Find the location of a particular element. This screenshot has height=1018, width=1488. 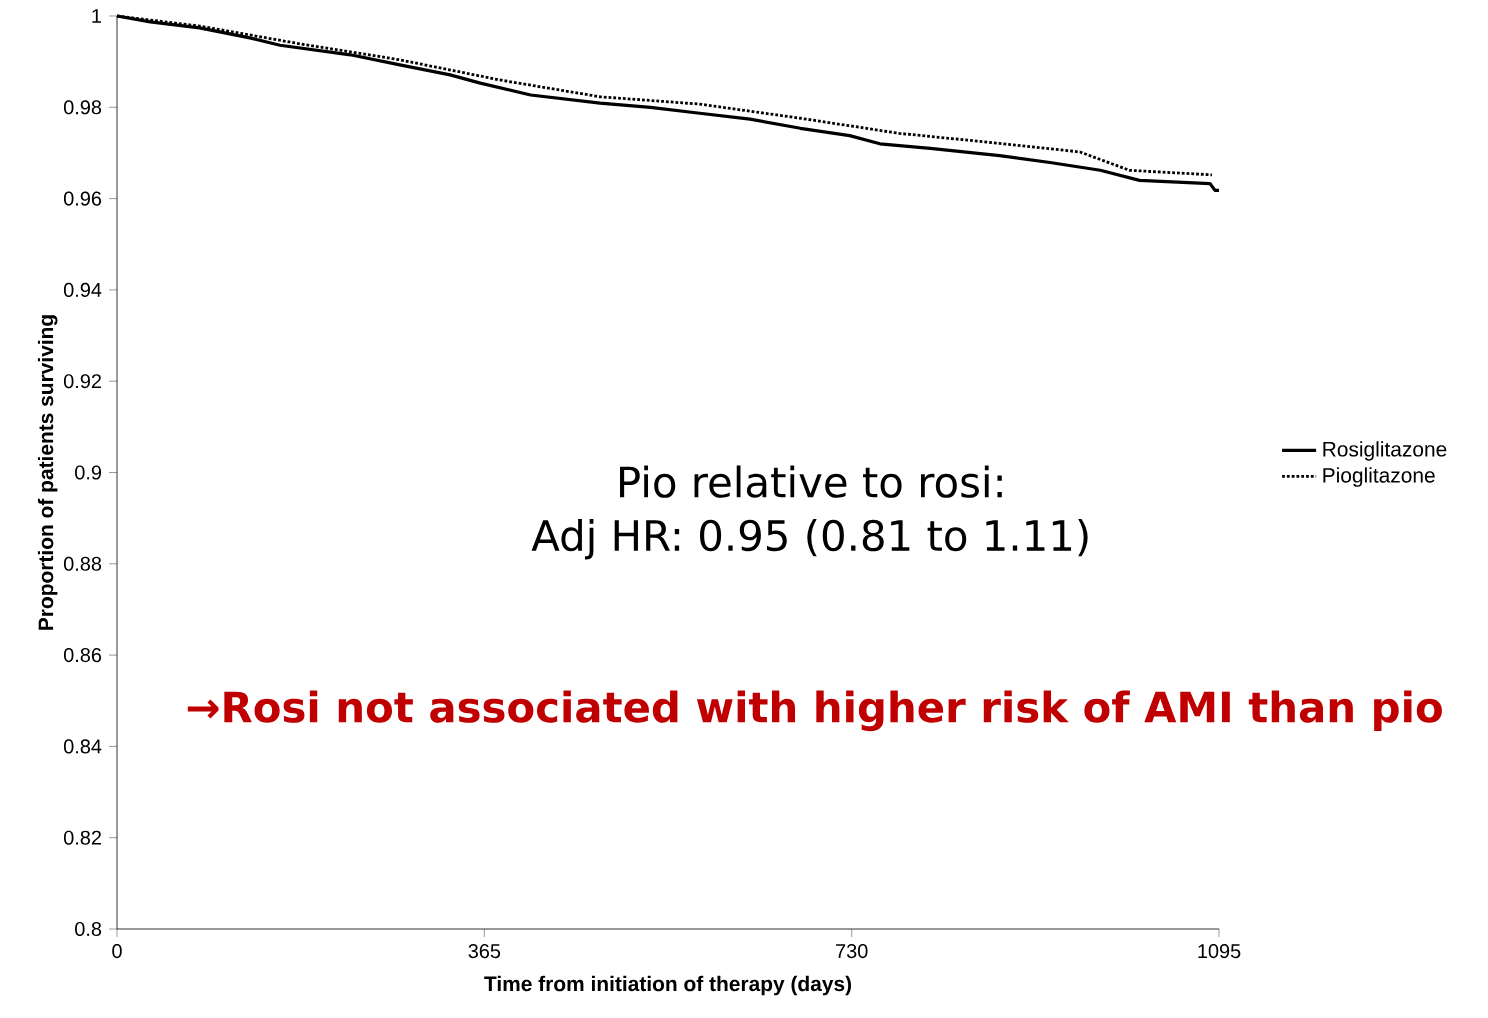

x-tick-label: 1095 is located at coordinates (1219, 951).